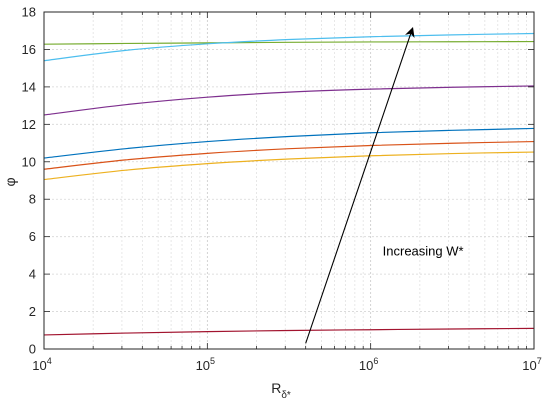 The height and width of the screenshot is (408, 550). I want to click on y-tick-label: 14, so click(29, 86).